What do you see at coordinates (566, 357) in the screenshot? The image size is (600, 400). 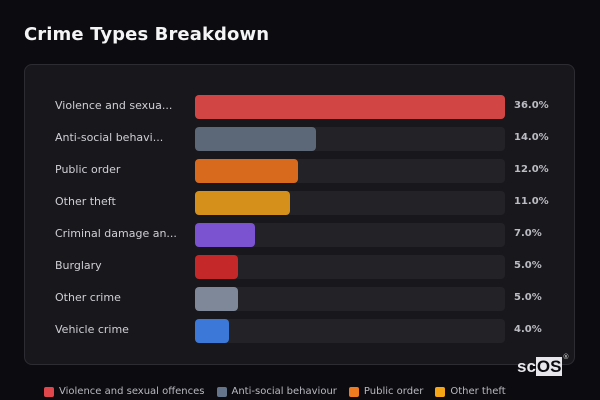 I see `registered-mark: ®` at bounding box center [566, 357].